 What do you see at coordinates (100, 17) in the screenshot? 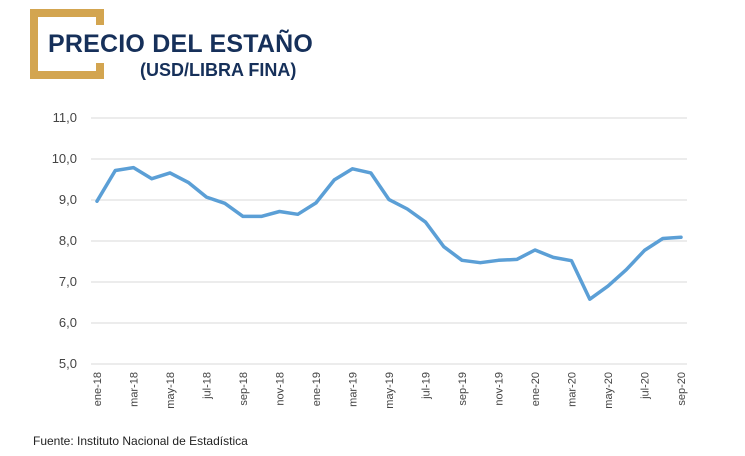
I see `title-frame-corner-top` at bounding box center [100, 17].